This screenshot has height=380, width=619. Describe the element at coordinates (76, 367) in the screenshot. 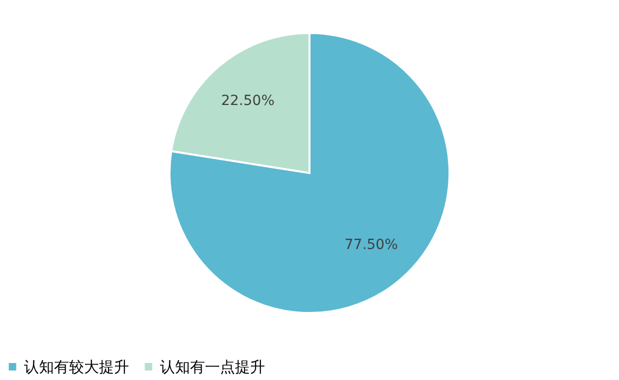

I see `legend-label: 认知有较大提升` at that location.